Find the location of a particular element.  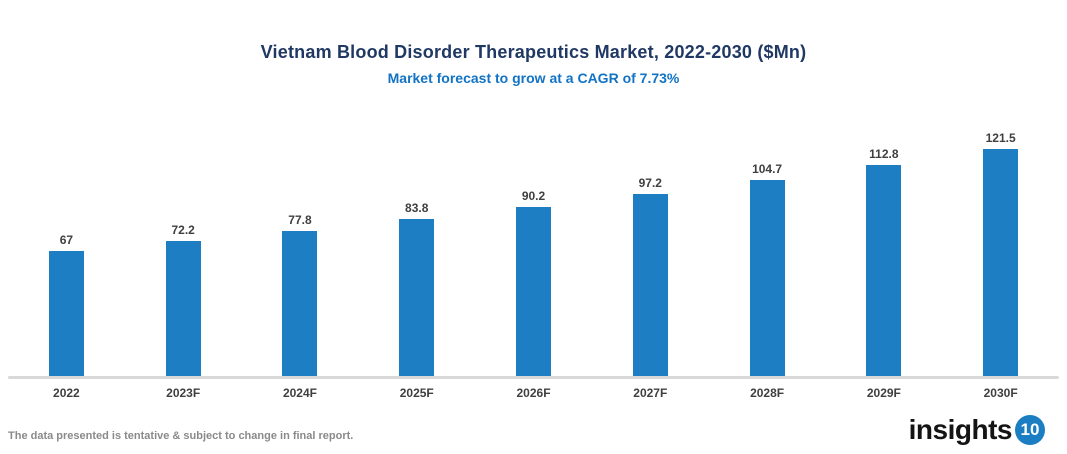

x-axis-label: 2030F is located at coordinates (1000, 393).